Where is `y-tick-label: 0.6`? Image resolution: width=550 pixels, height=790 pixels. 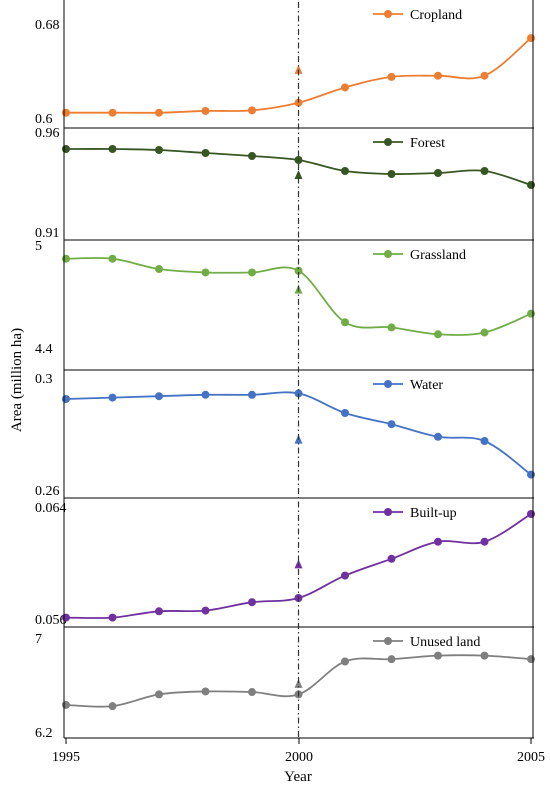 y-tick-label: 0.6 is located at coordinates (44, 119).